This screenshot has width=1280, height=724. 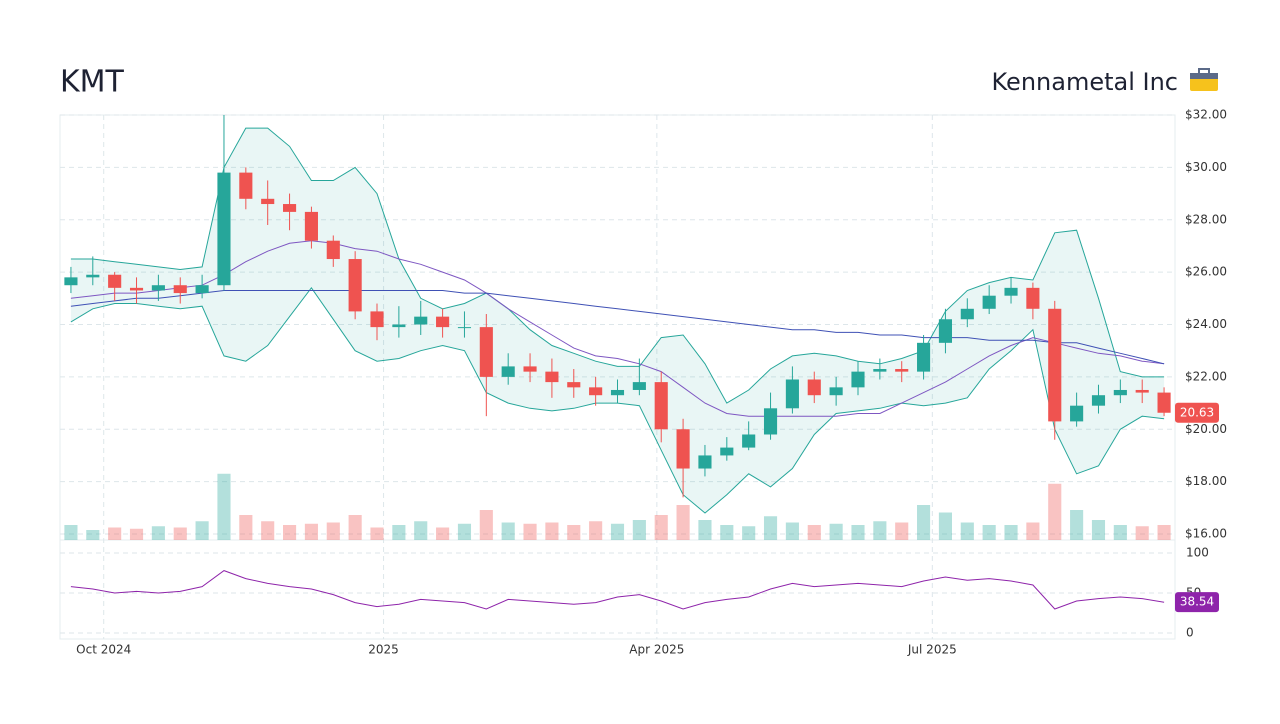 What do you see at coordinates (1206, 115) in the screenshot?
I see `y-tick-label: $32.00` at bounding box center [1206, 115].